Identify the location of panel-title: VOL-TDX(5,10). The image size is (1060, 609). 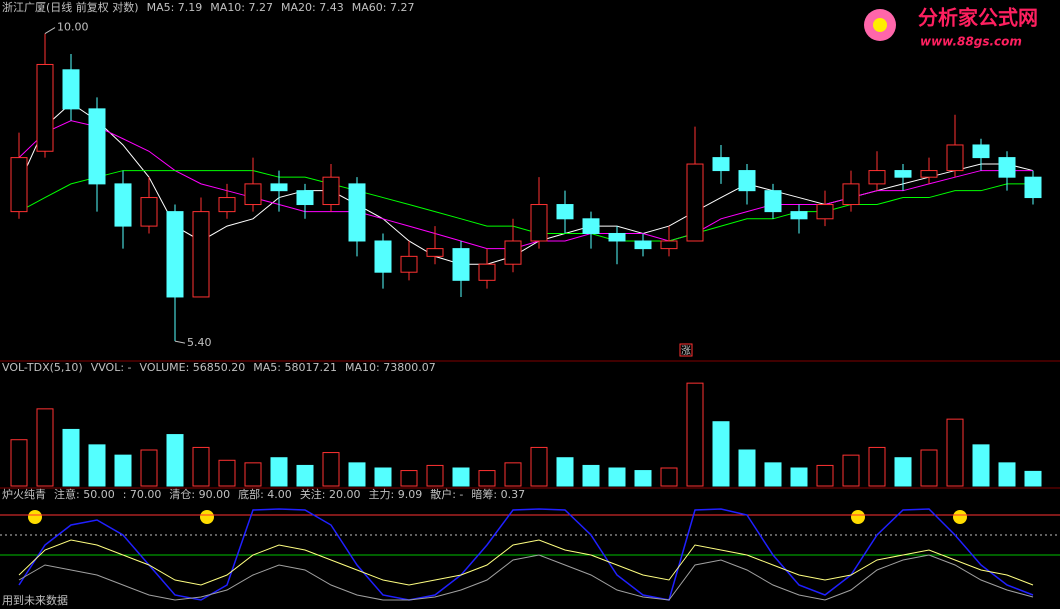
(42, 367).